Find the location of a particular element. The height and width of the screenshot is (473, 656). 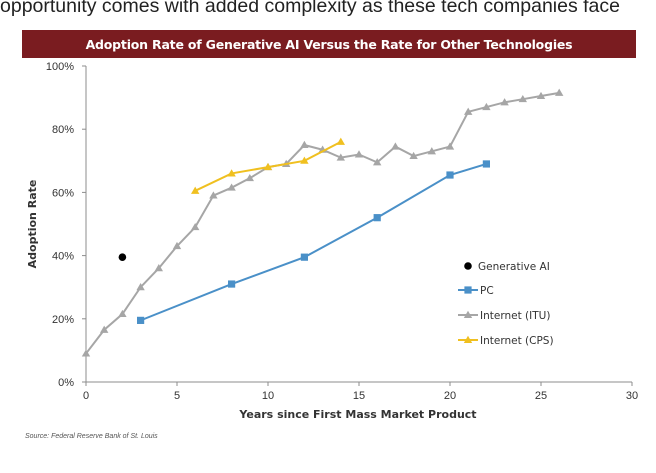

y-tick-label: 20% is located at coordinates (63, 320).